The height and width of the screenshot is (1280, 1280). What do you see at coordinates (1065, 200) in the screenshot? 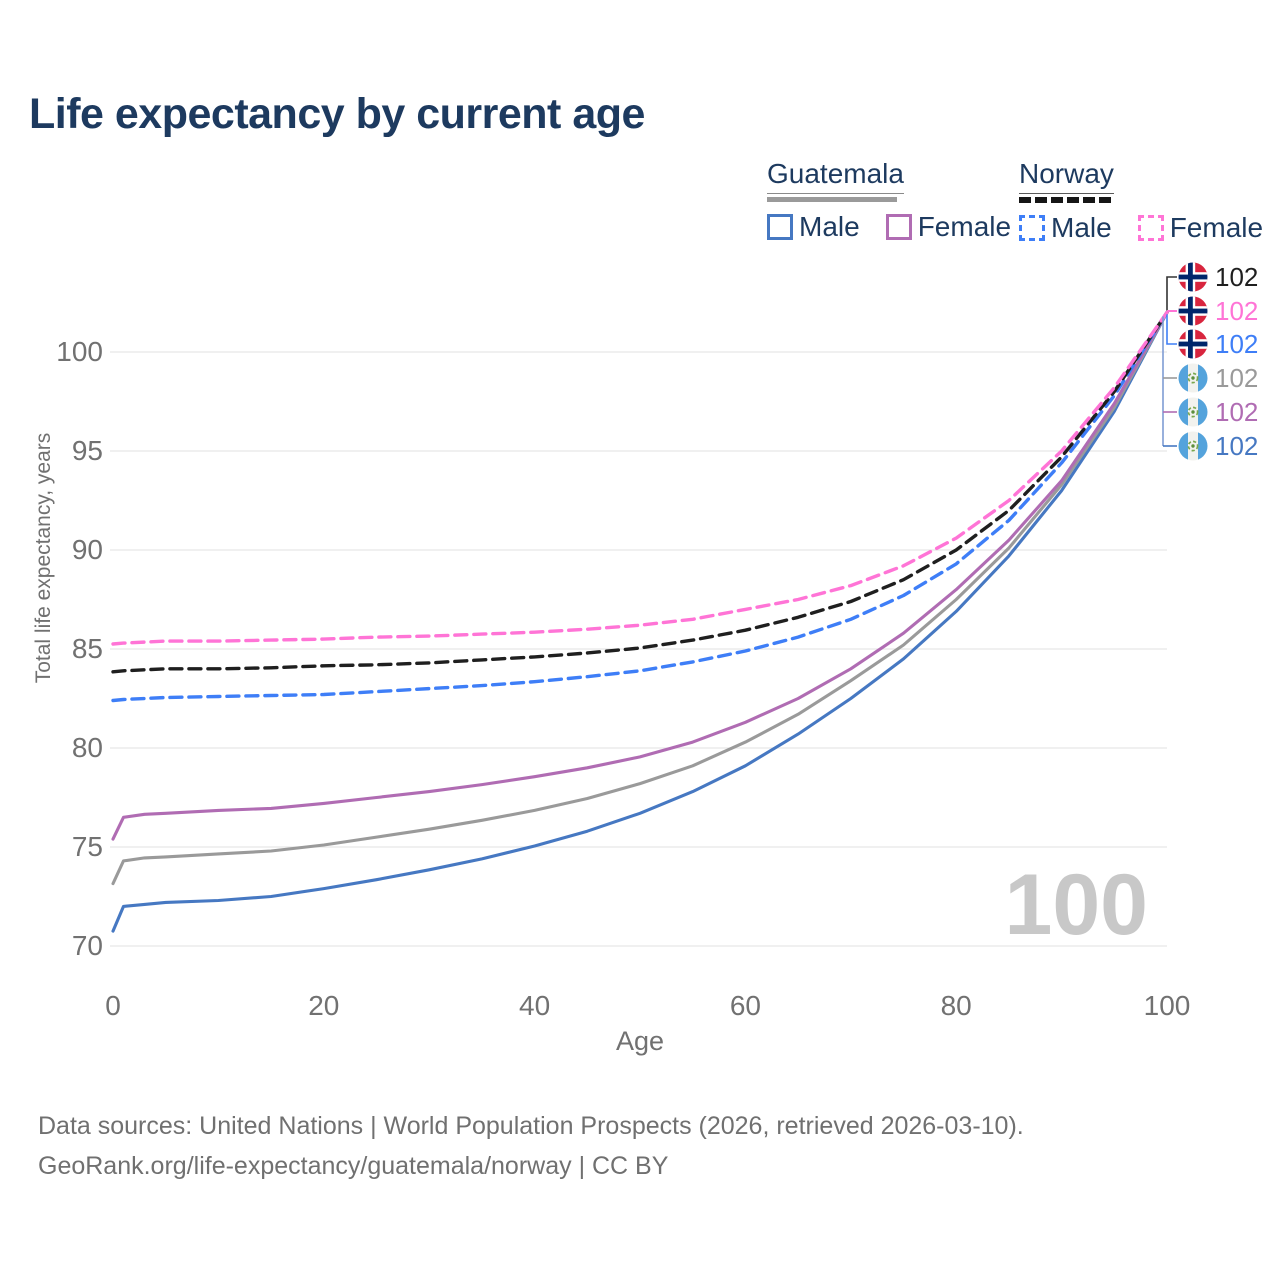
I see `legend-line-sample-norway` at bounding box center [1065, 200].